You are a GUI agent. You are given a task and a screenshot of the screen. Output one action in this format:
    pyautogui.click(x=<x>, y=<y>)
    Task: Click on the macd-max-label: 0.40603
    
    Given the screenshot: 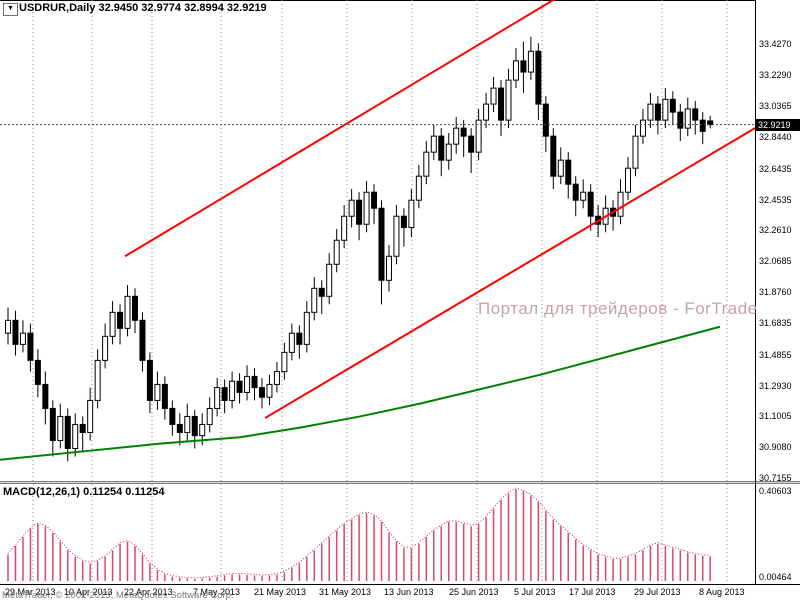 What is the action you would take?
    pyautogui.click(x=775, y=491)
    